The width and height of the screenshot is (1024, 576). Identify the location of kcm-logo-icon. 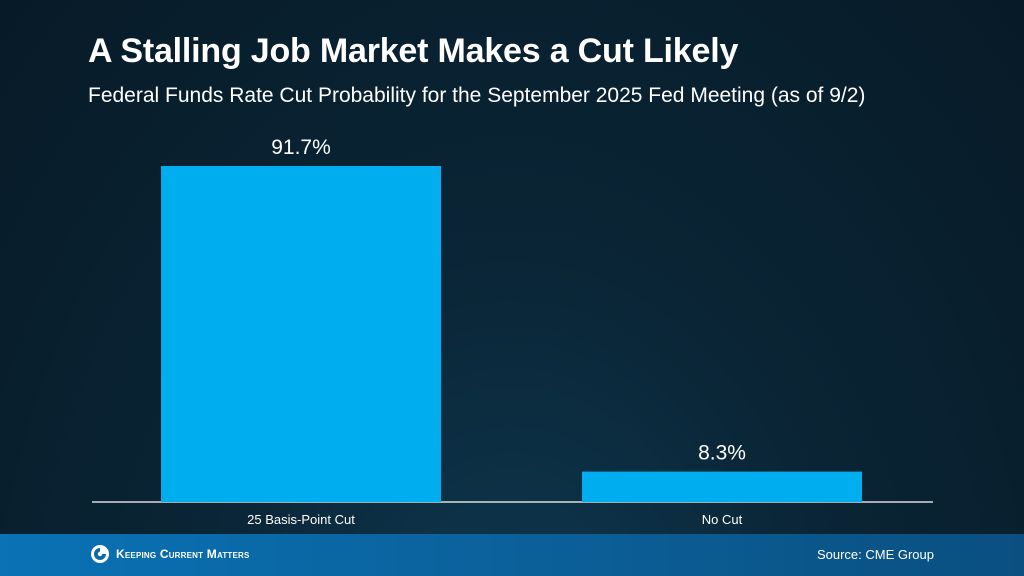
(100, 554).